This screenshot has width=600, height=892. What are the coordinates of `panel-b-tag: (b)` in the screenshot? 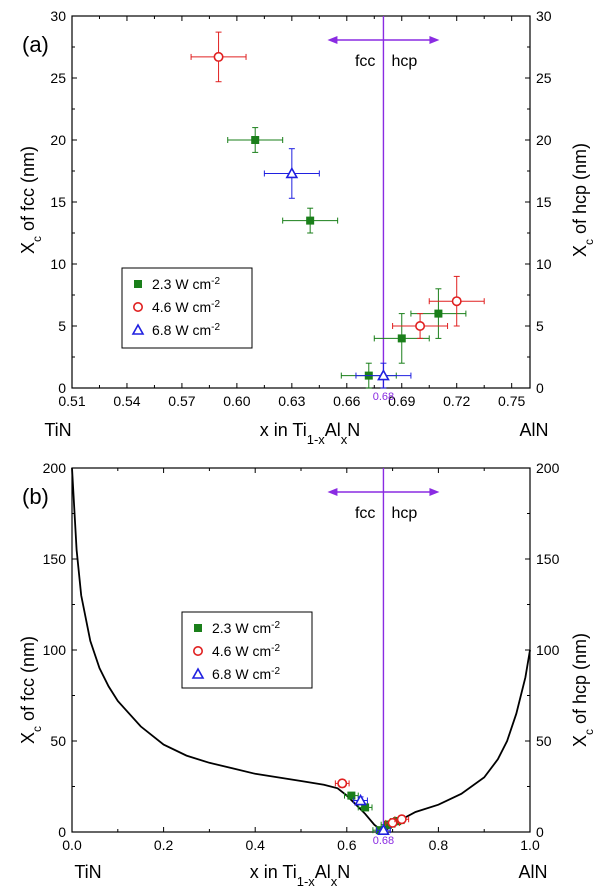 It's located at (35, 496).